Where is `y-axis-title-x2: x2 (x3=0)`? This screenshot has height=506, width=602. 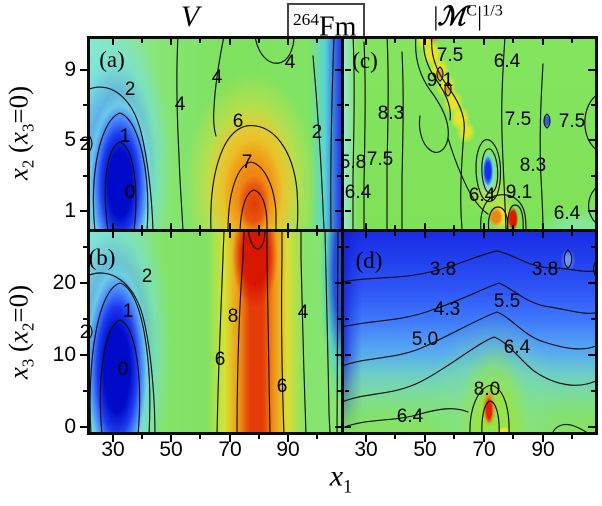
y-axis-title-x2: x2 (x3=0) is located at coordinates (20, 133).